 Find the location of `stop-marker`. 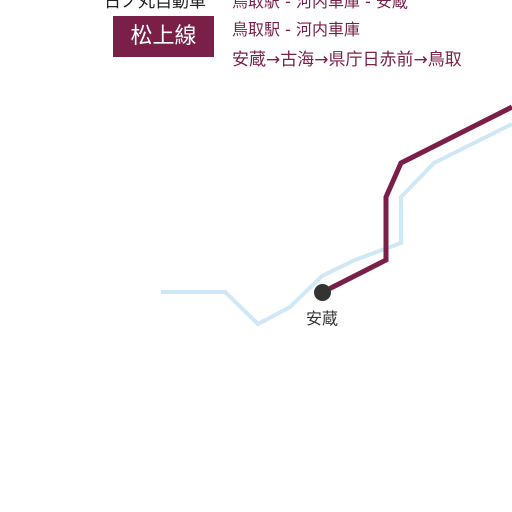

stop-marker is located at coordinates (322, 292).